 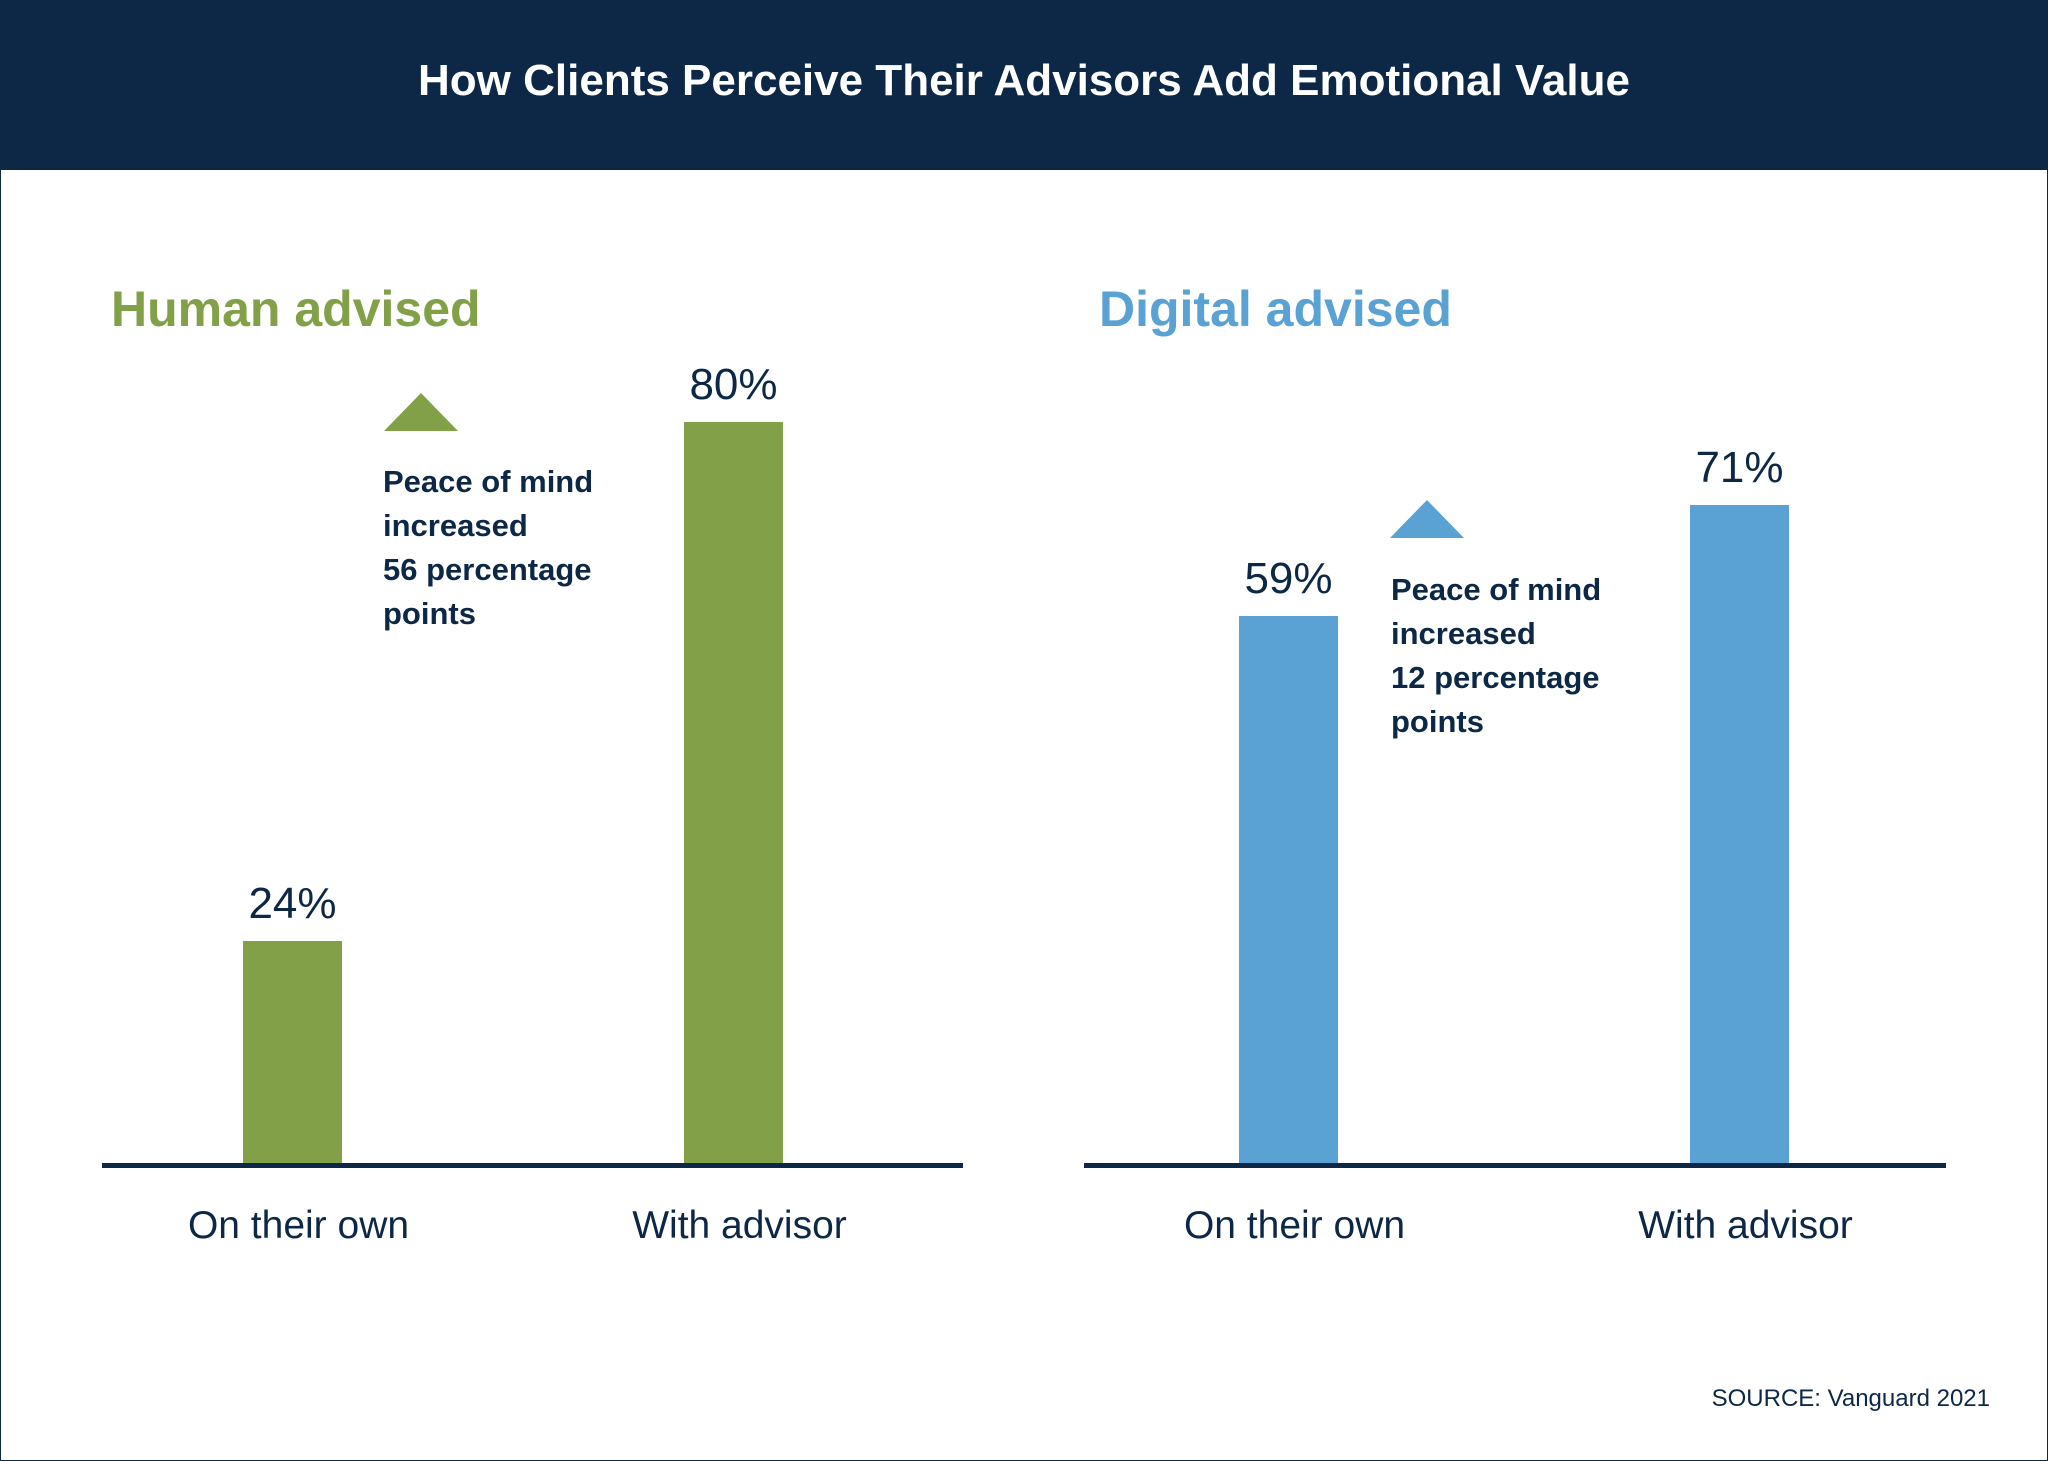 I want to click on value-label: 59%, so click(x=1288, y=579).